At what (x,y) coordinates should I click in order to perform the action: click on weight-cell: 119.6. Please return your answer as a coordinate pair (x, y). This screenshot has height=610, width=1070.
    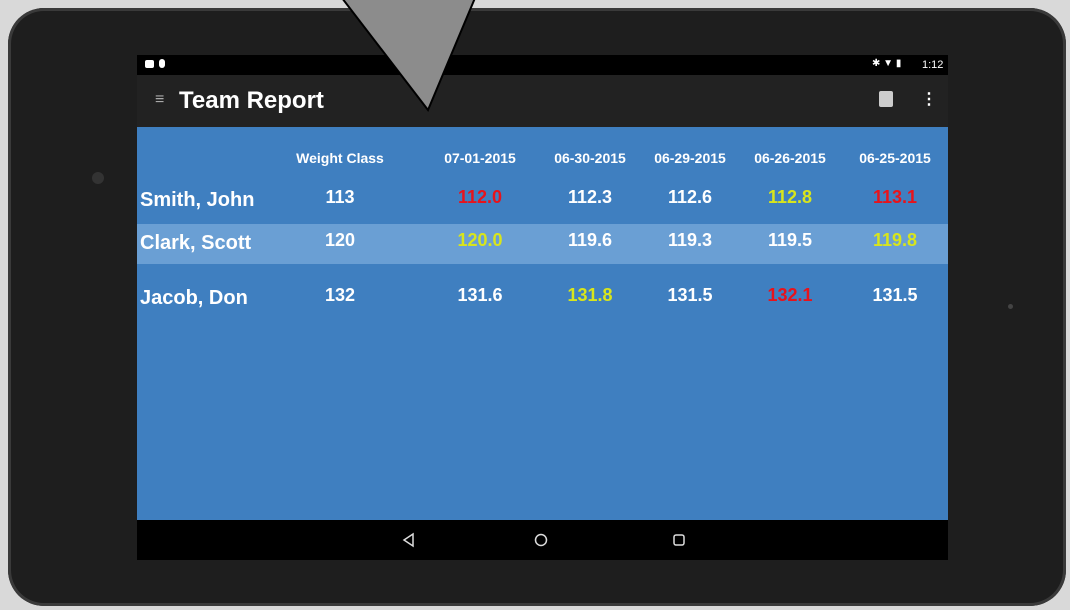
    Looking at the image, I should click on (590, 240).